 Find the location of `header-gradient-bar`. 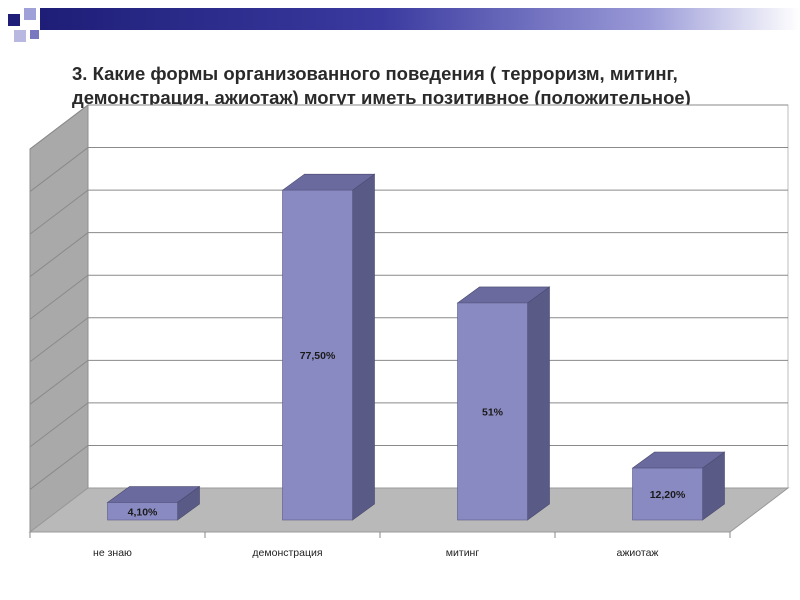

header-gradient-bar is located at coordinates (420, 19).